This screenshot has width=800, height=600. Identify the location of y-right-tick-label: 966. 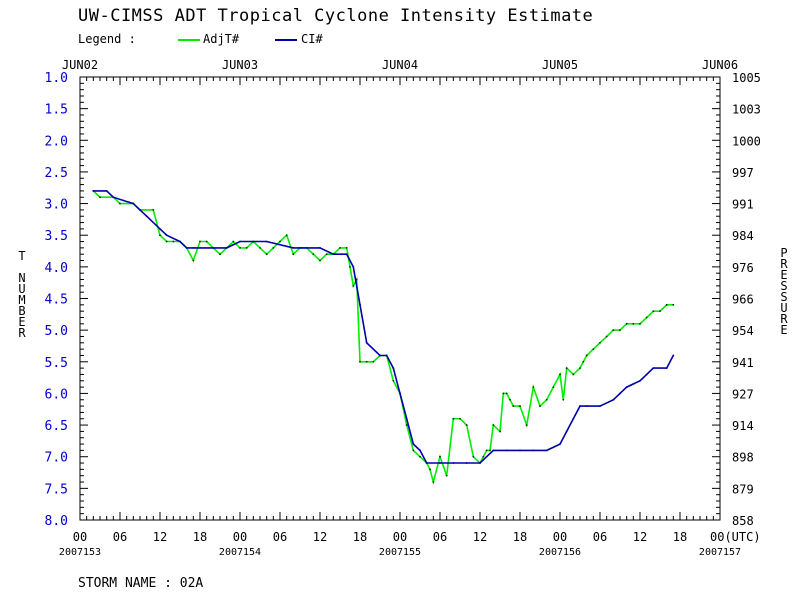
(743, 300).